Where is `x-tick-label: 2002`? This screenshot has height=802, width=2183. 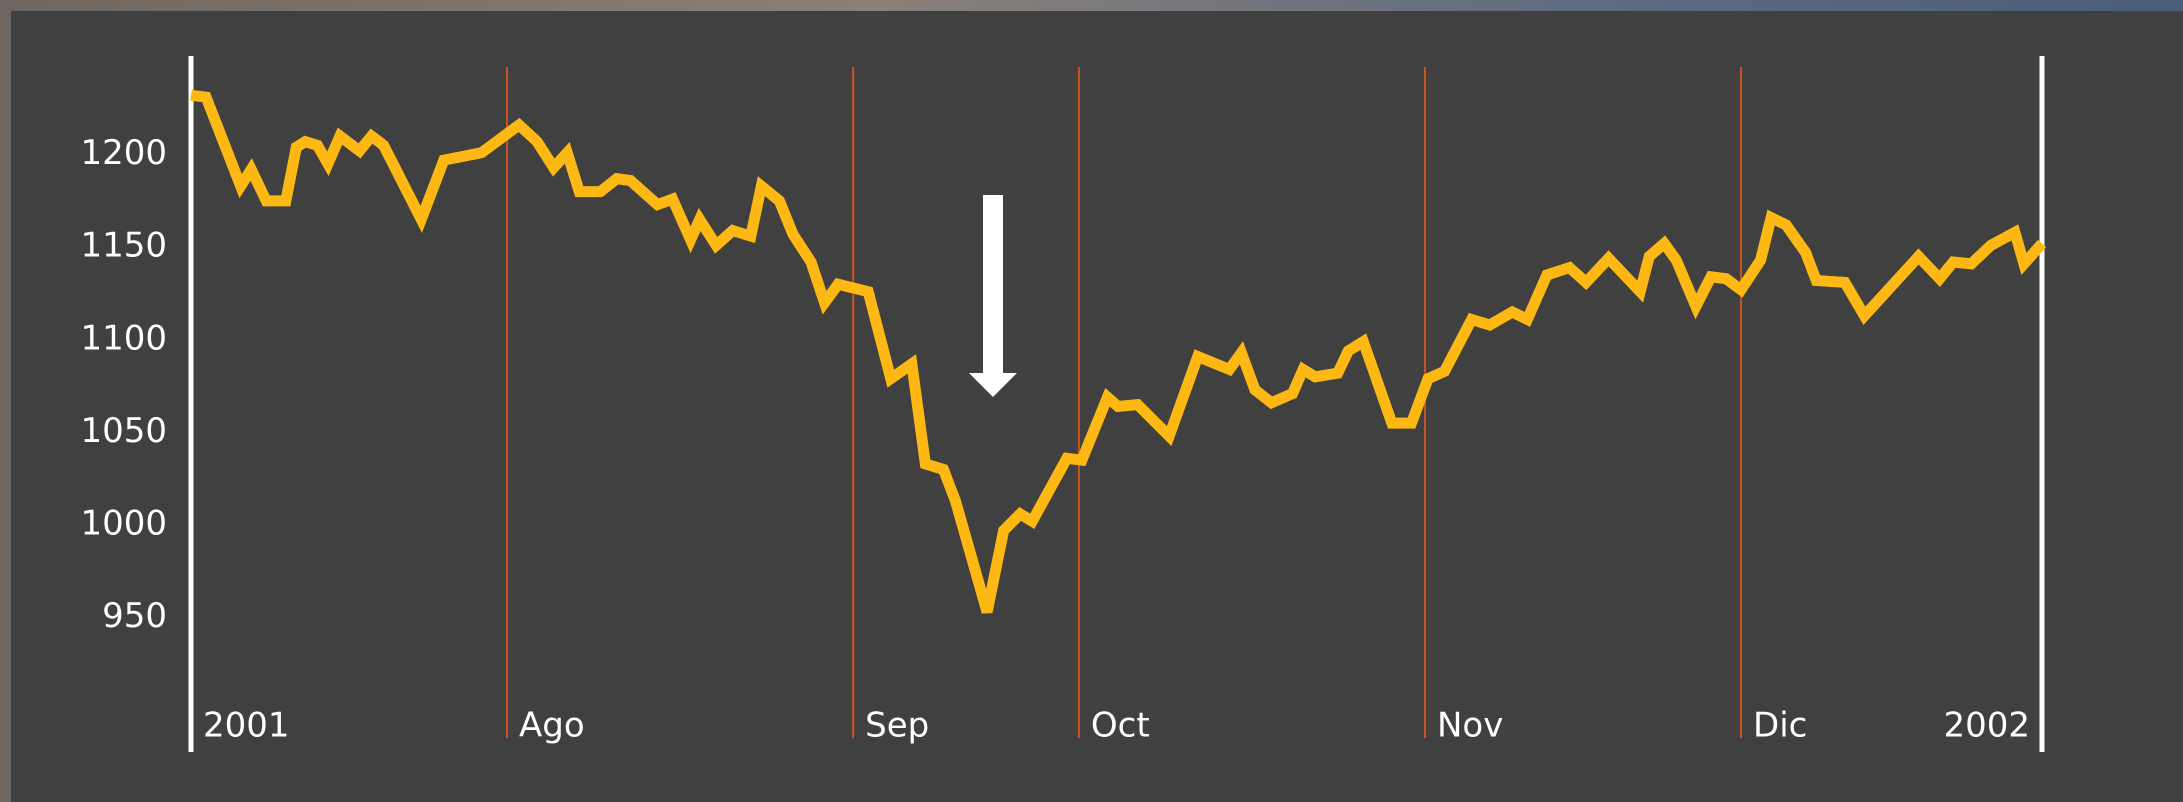
x-tick-label: 2002 is located at coordinates (1986, 726).